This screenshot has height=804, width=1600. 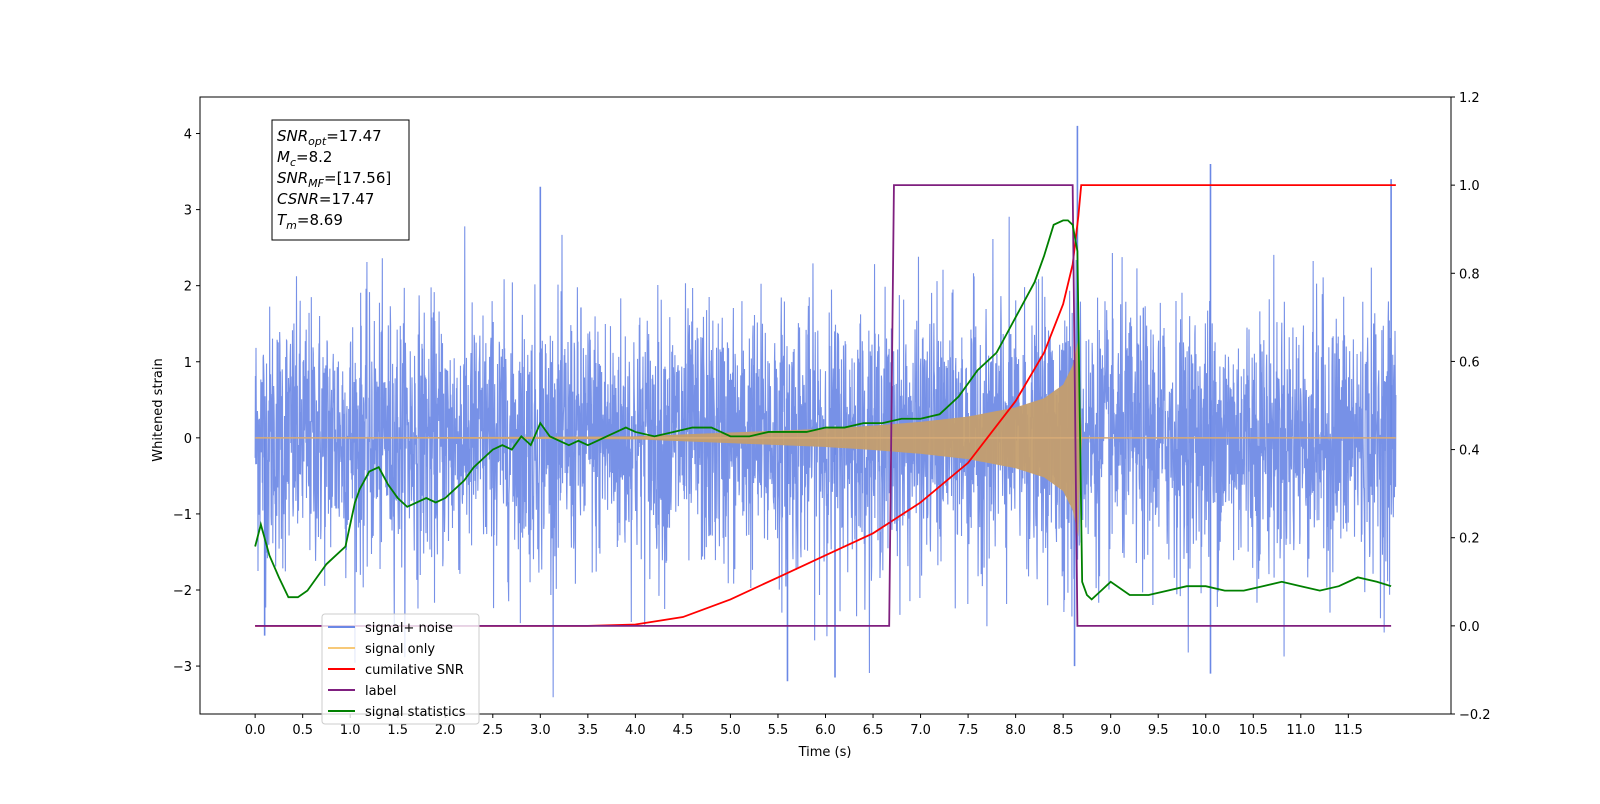 What do you see at coordinates (1469, 627) in the screenshot?
I see `y-right-tick-label: 0.0` at bounding box center [1469, 627].